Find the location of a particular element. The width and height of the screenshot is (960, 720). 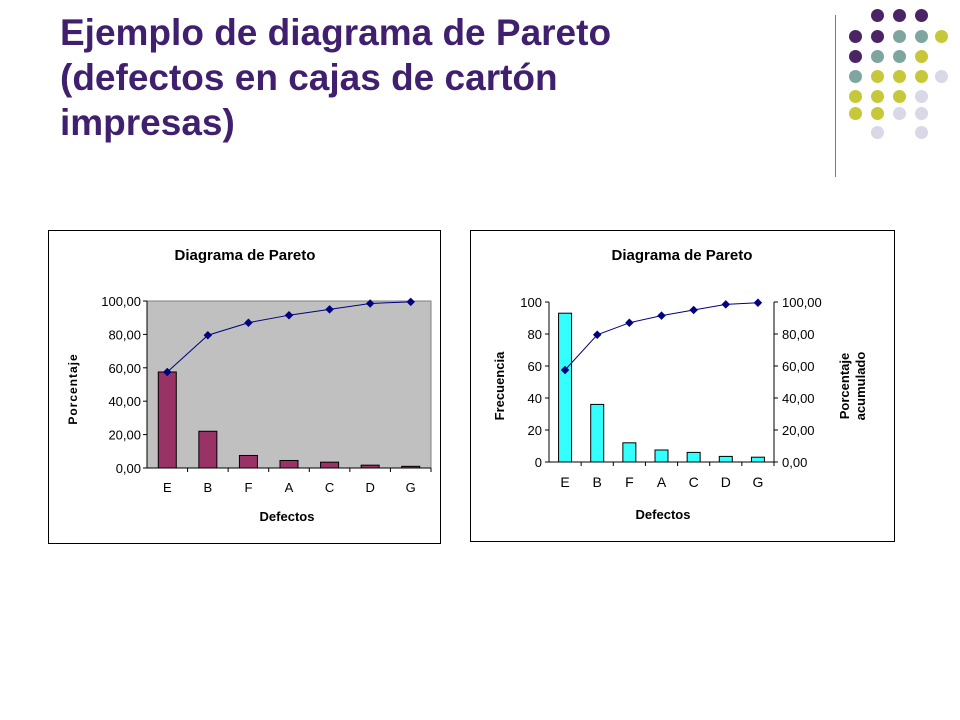

y-tick-label: 80,00 is located at coordinates (124, 334).